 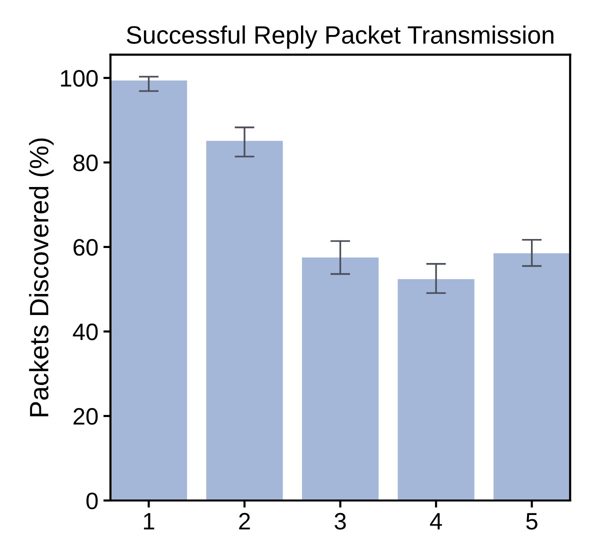 I want to click on y-tick-label: 60, so click(x=86, y=247).